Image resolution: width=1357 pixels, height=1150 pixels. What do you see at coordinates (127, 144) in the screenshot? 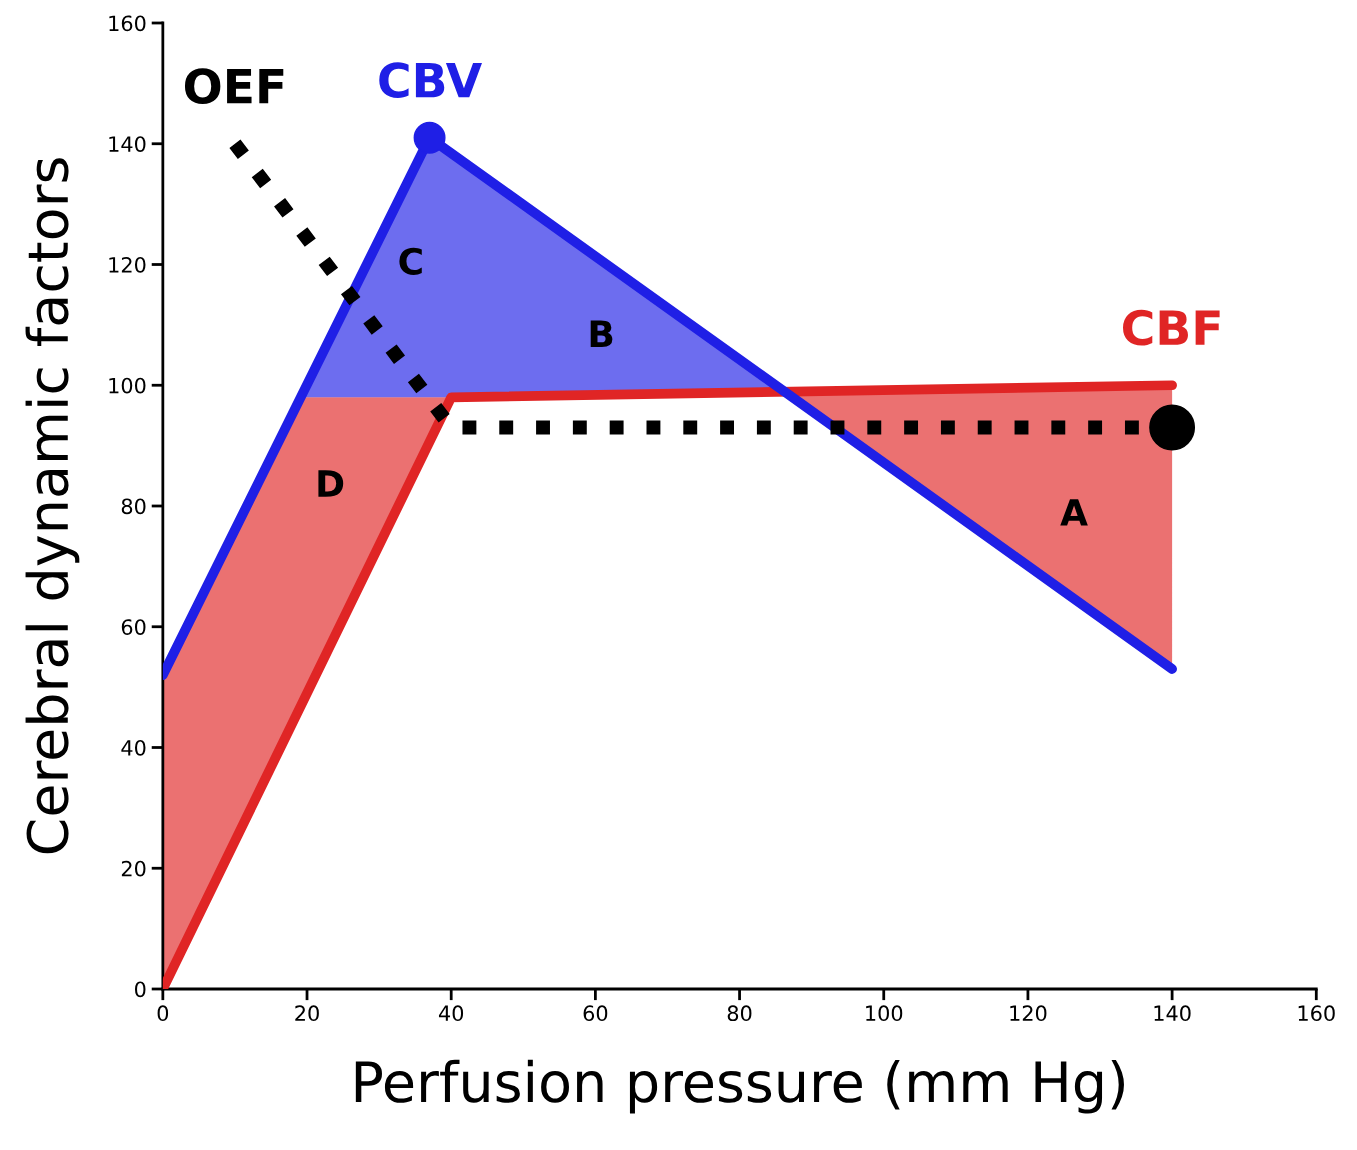
I see `y-tick-label: 140` at bounding box center [127, 144].